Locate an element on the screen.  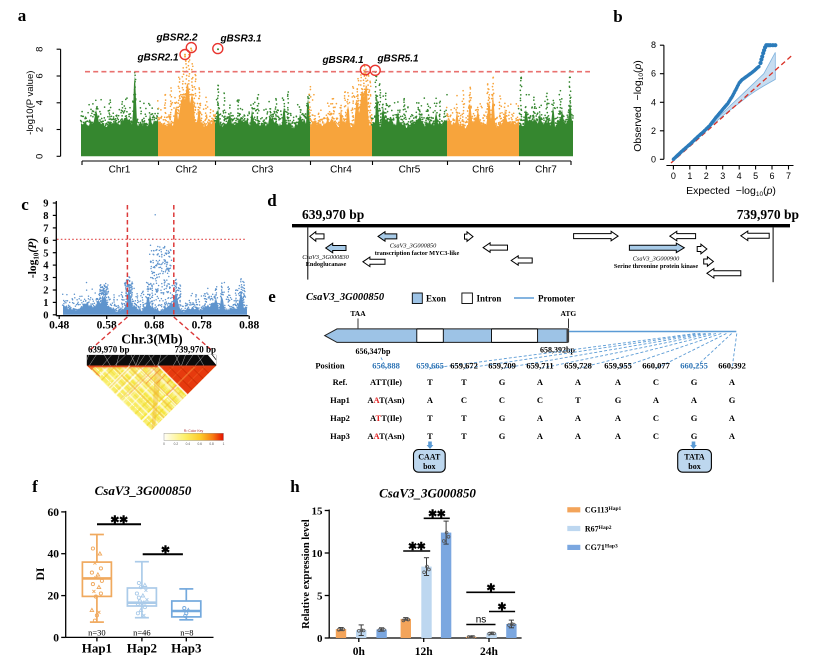
svg-text: d is located at coordinates (272, 200).